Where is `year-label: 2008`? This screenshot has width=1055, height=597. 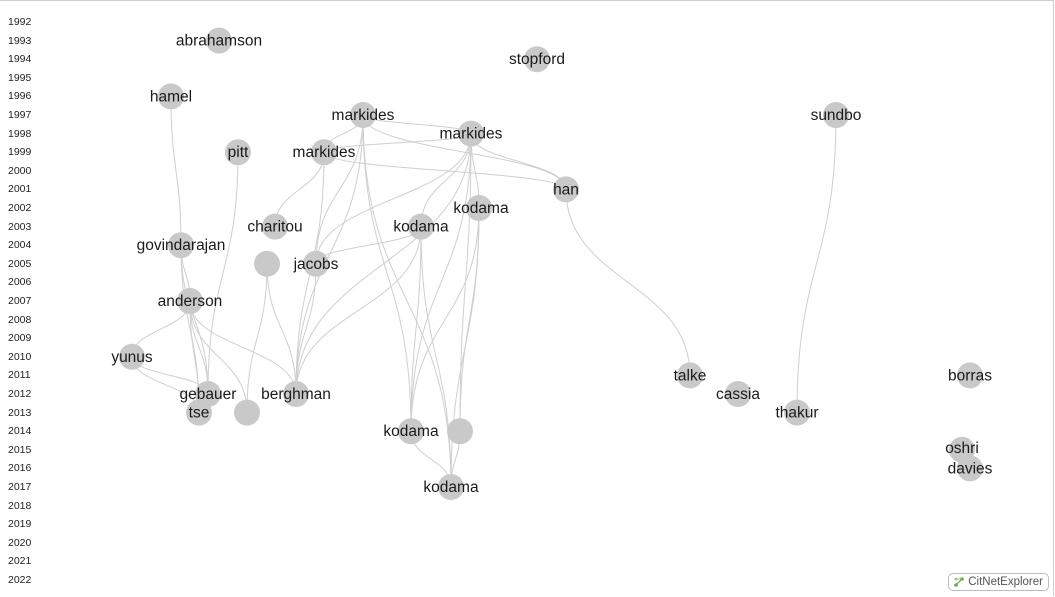 year-label: 2008 is located at coordinates (20, 319).